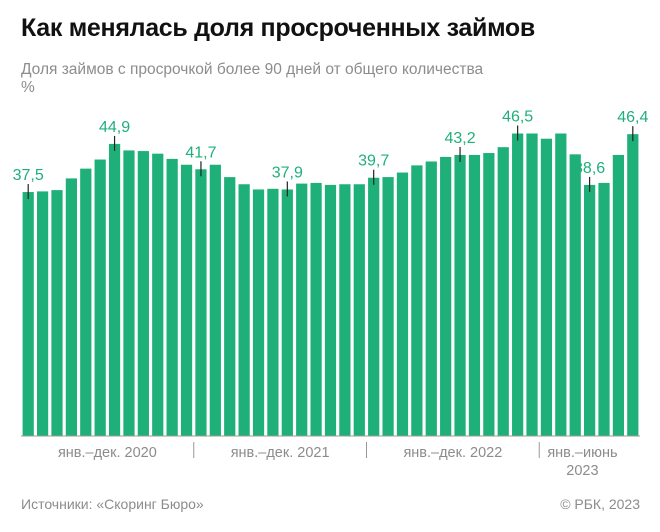 This screenshot has width=660, height=532. What do you see at coordinates (200, 152) in the screenshot?
I see `data-label: 41,7` at bounding box center [200, 152].